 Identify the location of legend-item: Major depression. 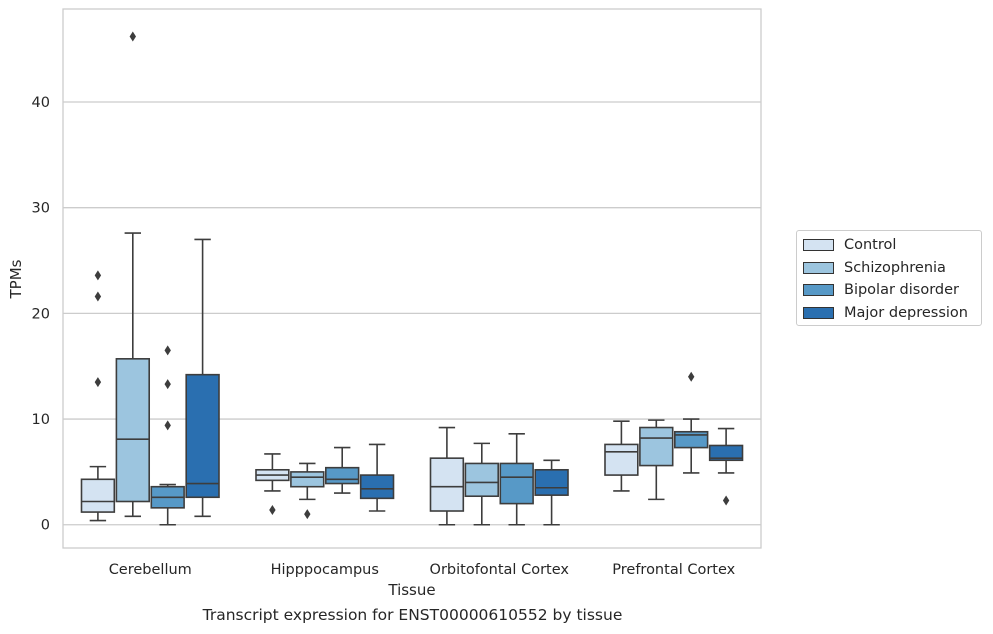
(885, 313).